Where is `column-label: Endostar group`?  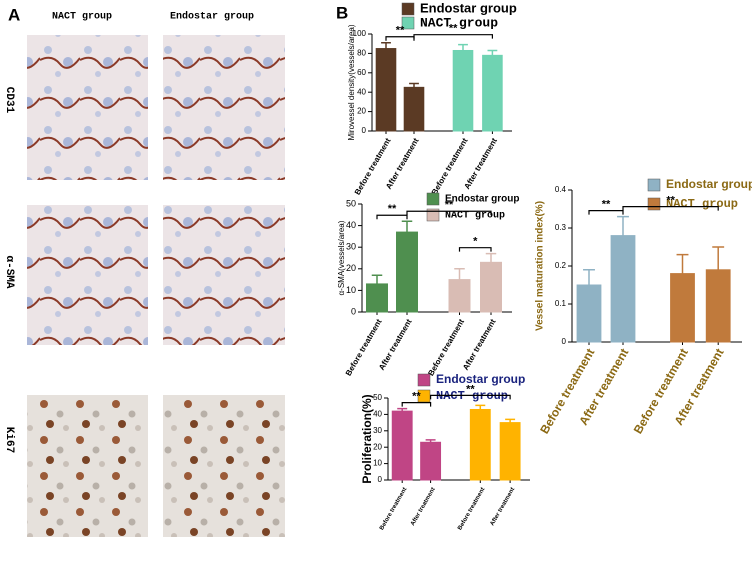 column-label: Endostar group is located at coordinates (212, 17).